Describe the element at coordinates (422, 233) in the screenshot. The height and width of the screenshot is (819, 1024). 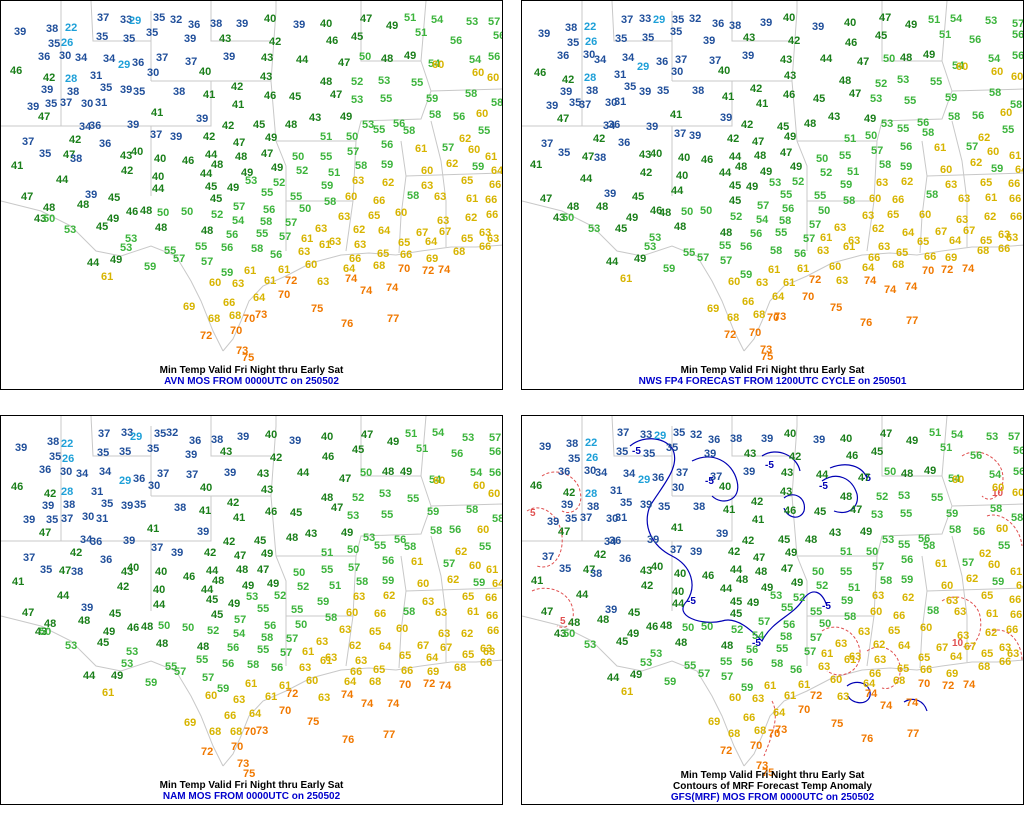
I see `station-temp: 67` at that location.